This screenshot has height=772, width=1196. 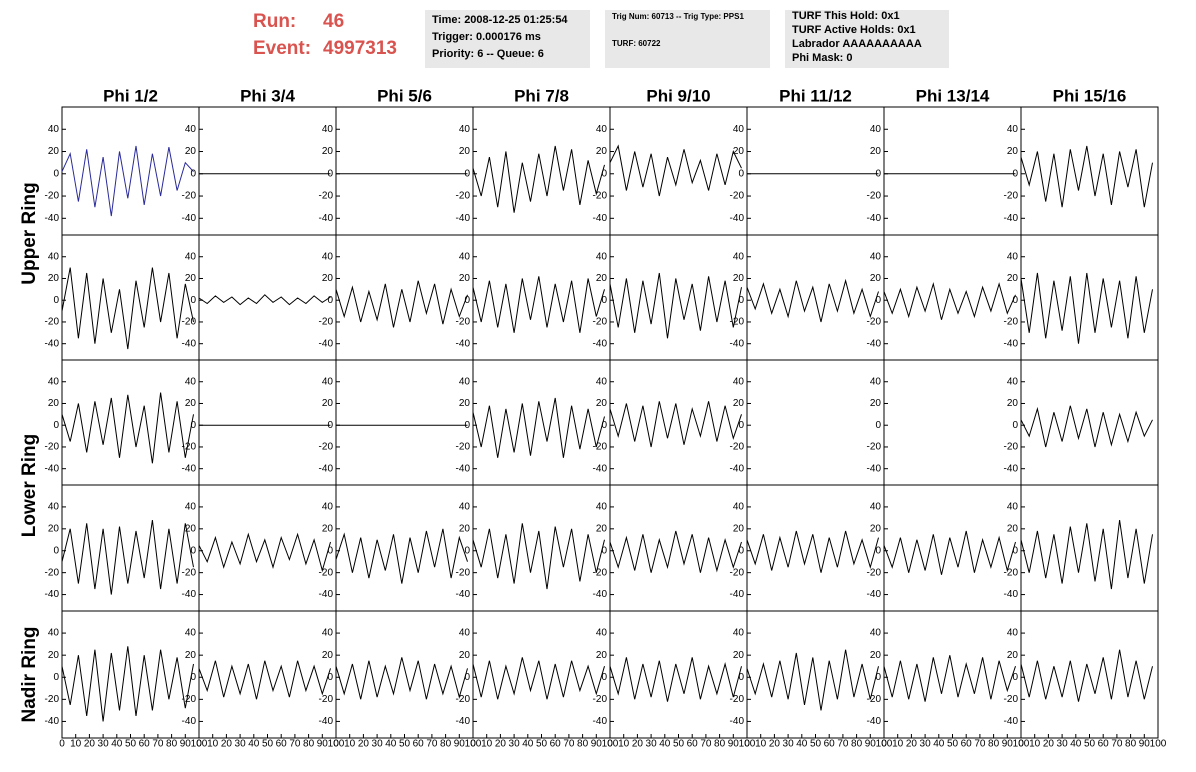 I want to click on info-line: Trigger: 0.000176 ms, so click(x=486, y=37).